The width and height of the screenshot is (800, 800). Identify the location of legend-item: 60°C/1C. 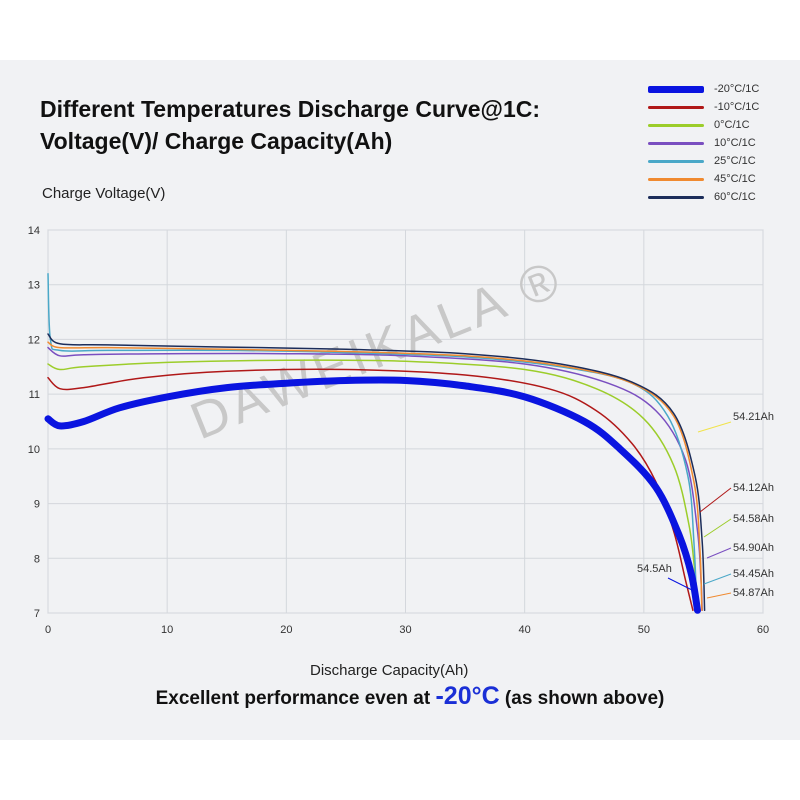
(703, 197).